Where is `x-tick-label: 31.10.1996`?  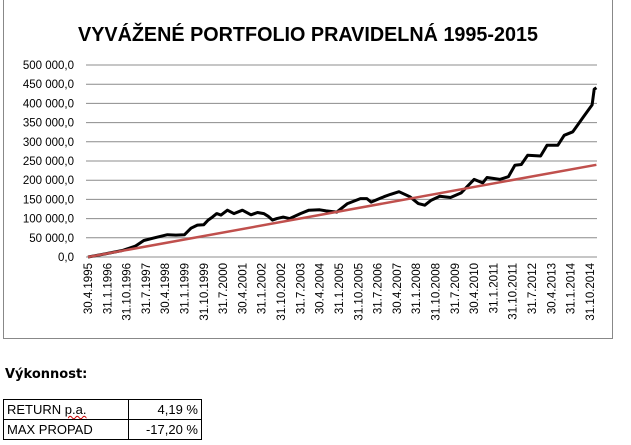
x-tick-label: 31.10.1996 is located at coordinates (128, 292).